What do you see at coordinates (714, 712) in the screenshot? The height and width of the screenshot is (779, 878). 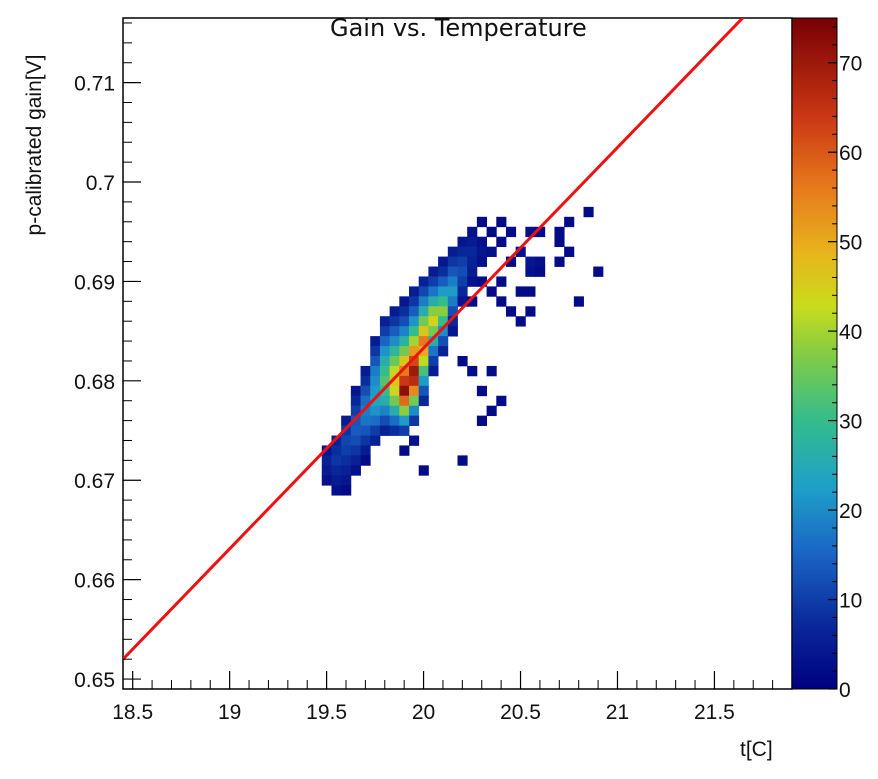 I see `x-tick-label: 21.5` at bounding box center [714, 712].